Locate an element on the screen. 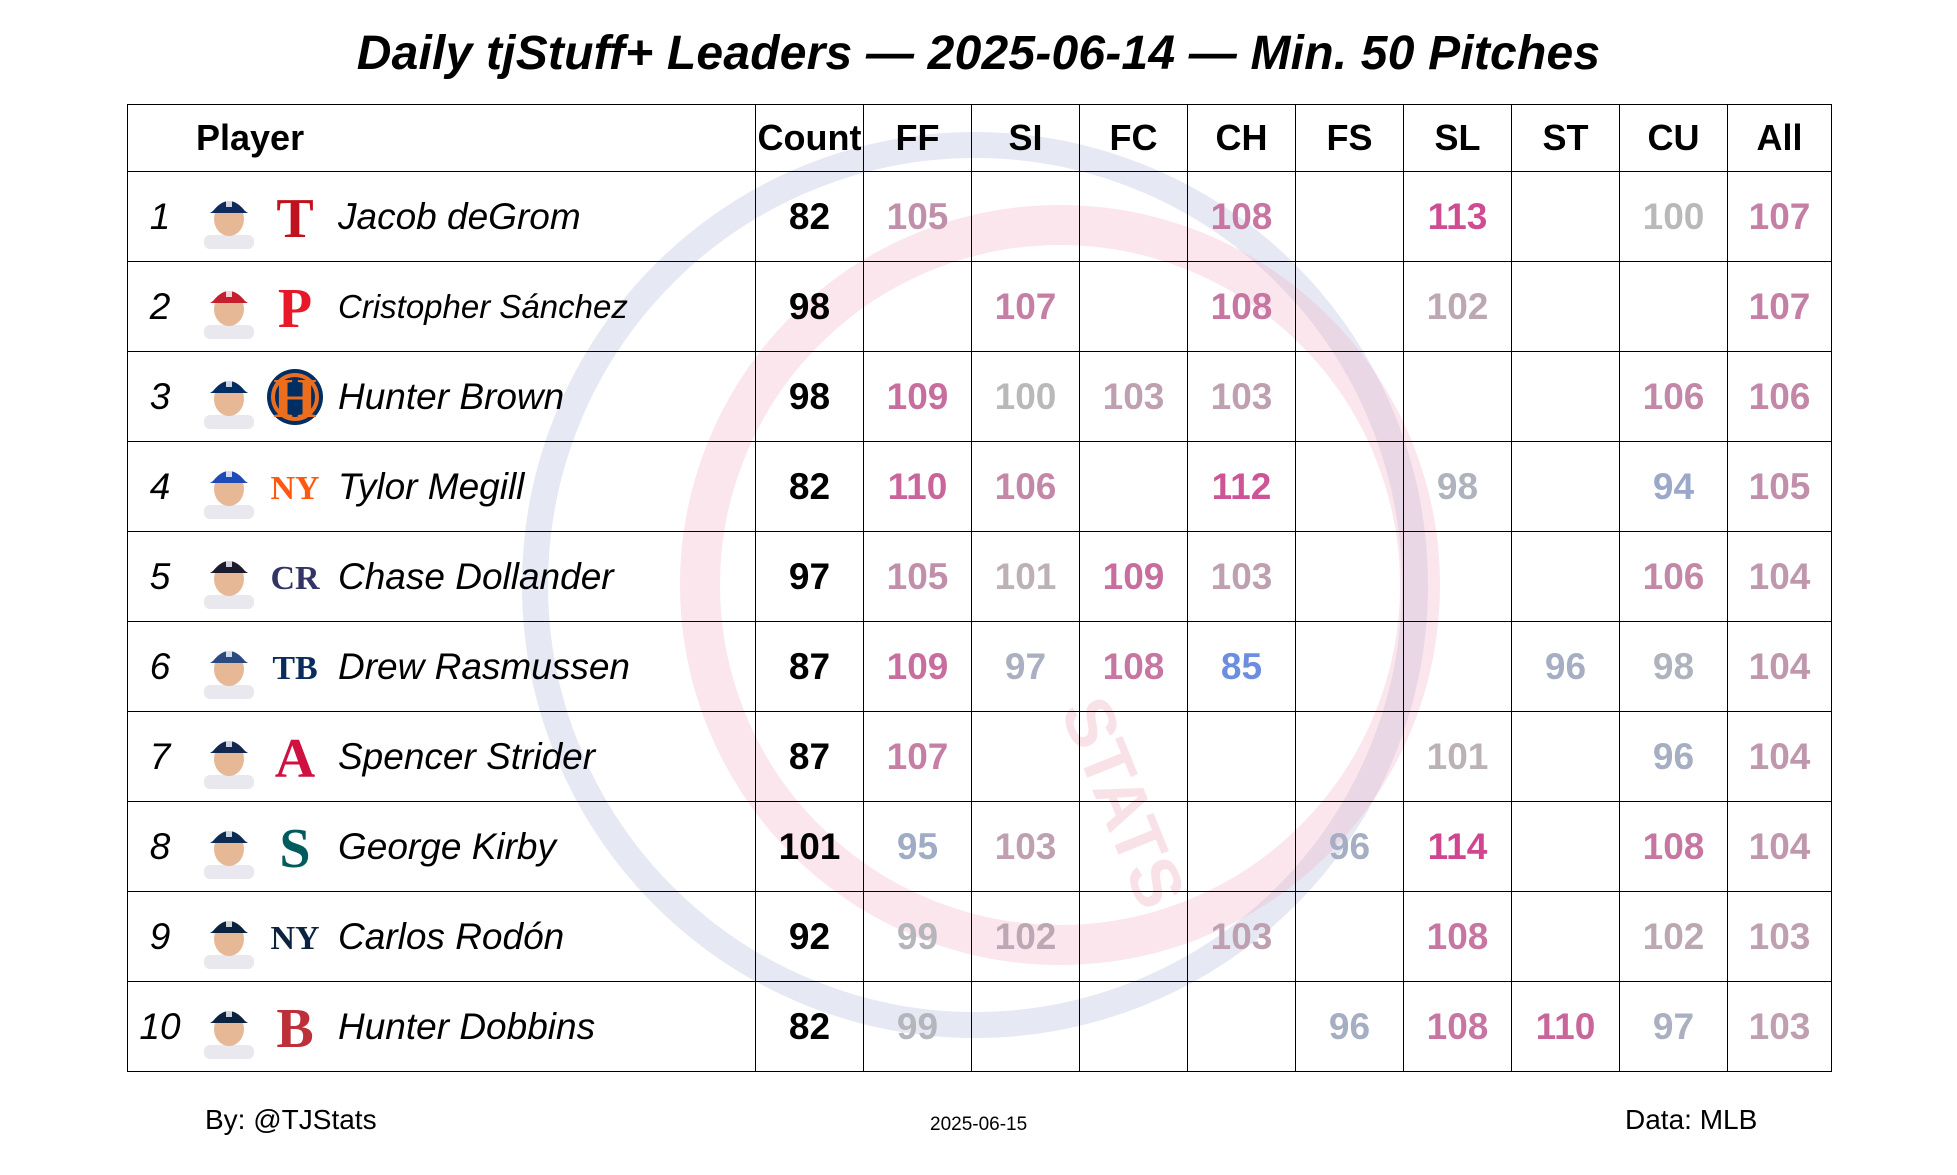 The height and width of the screenshot is (1175, 1957). stuff-value-sl: 102 is located at coordinates (1457, 306).